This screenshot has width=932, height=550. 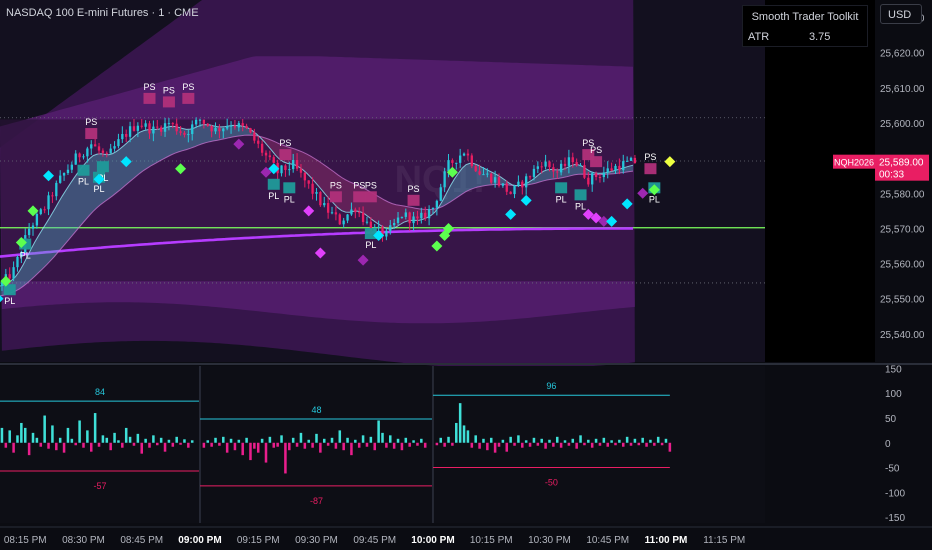 I want to click on bullish-cloud, so click(x=477, y=185).